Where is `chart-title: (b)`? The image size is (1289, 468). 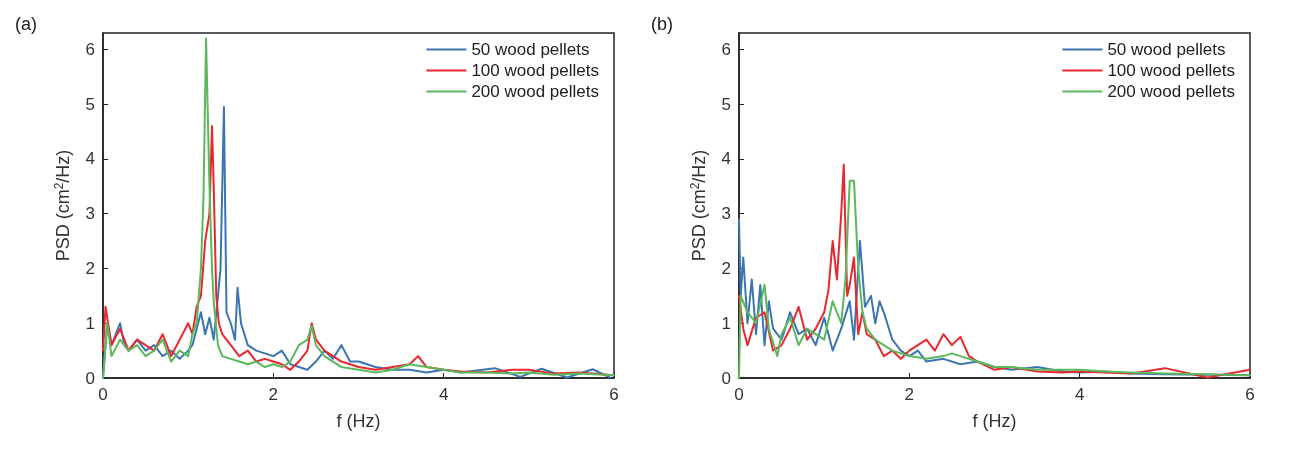
chart-title: (b) is located at coordinates (662, 24).